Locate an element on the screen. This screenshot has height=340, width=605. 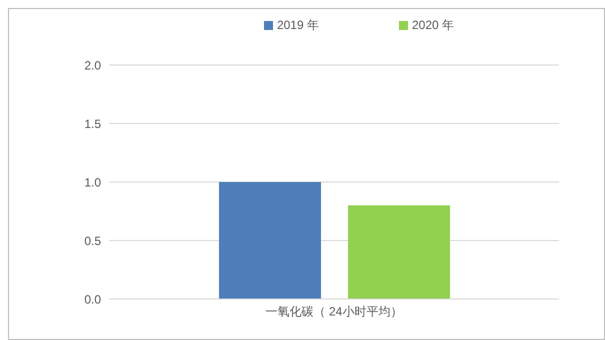
legend-label: 2019 年 is located at coordinates (297, 25).